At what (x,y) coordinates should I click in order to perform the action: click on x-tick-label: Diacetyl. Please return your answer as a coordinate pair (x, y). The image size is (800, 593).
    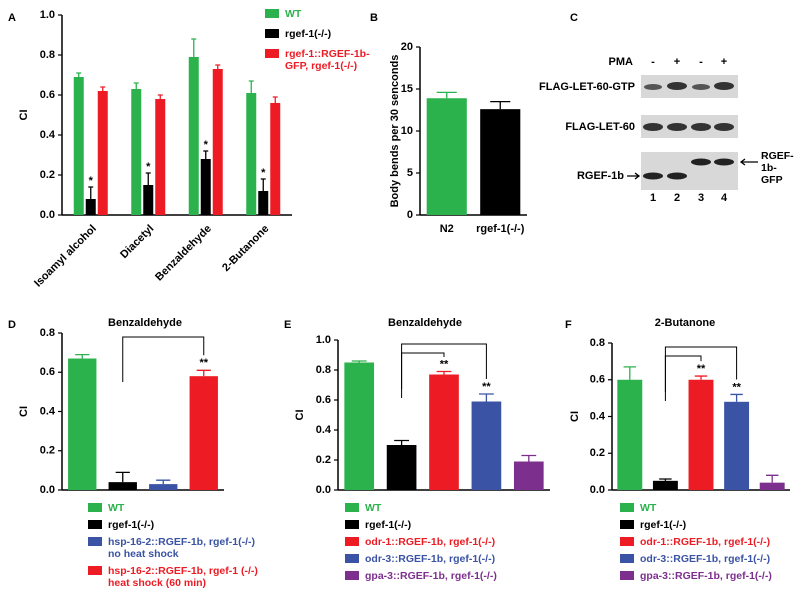
    Looking at the image, I should click on (137, 242).